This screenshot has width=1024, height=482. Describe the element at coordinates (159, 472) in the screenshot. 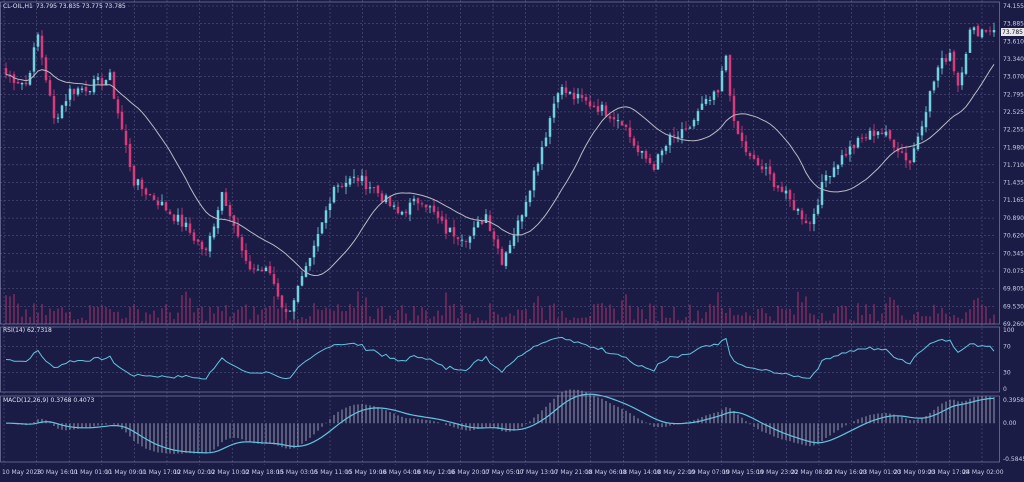

I see `time-tick-label: 11 May 17:00` at that location.